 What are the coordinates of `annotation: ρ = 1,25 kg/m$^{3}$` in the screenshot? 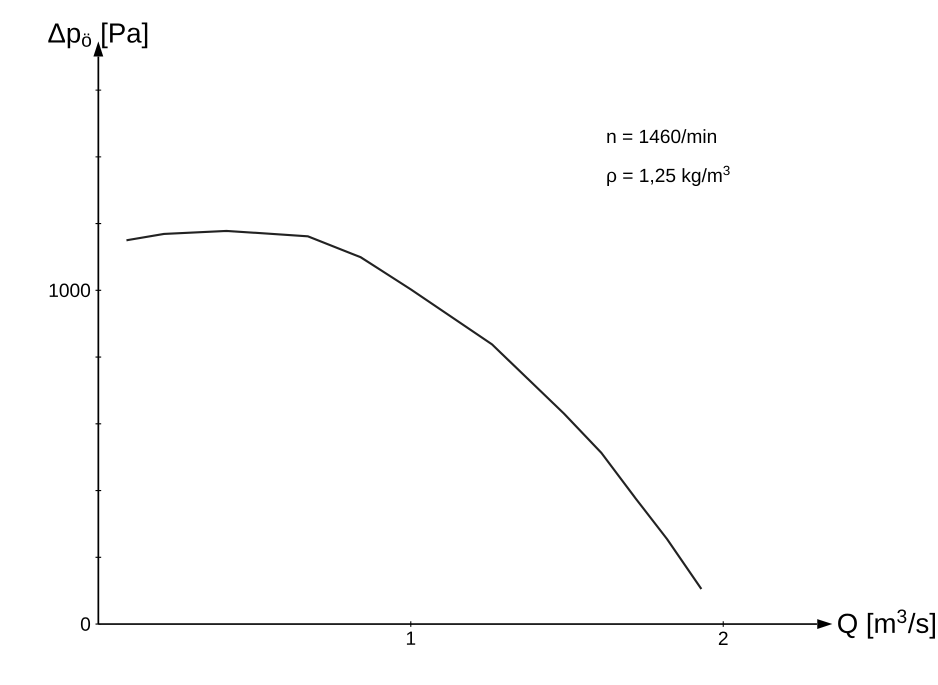 It's located at (668, 176).